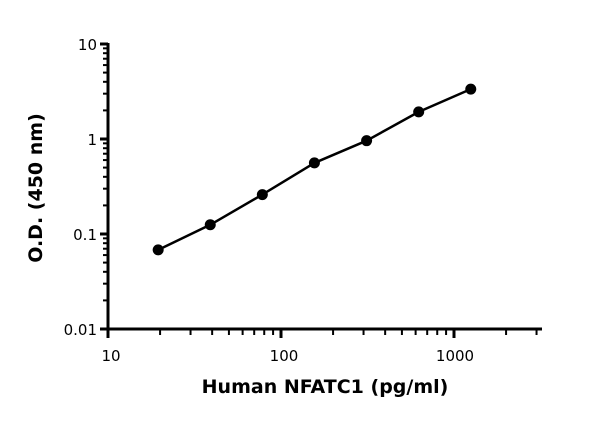 The width and height of the screenshot is (600, 425). I want to click on y-tick-label: 0.1, so click(85, 235).